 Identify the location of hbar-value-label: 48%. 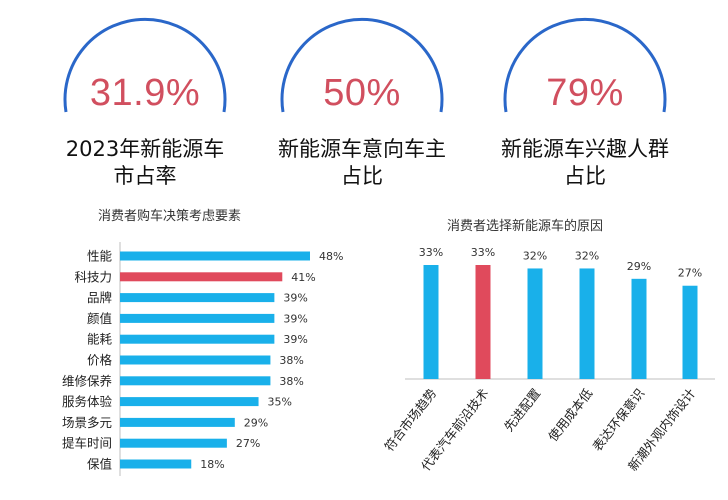
(331, 256).